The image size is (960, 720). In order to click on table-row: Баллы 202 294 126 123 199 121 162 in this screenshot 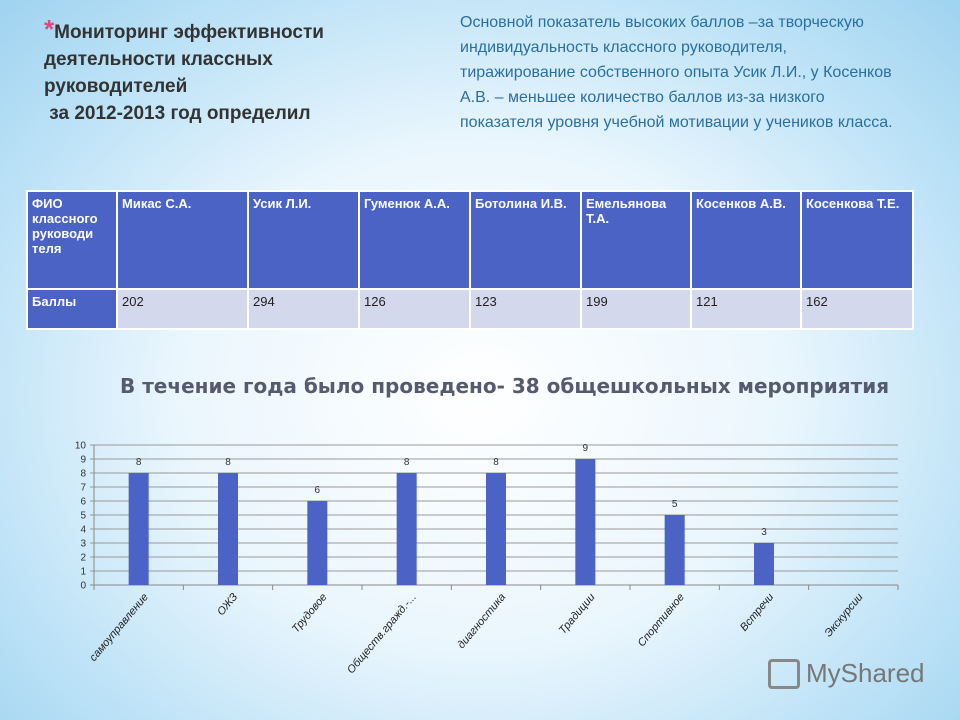, I will do `click(470, 309)`.